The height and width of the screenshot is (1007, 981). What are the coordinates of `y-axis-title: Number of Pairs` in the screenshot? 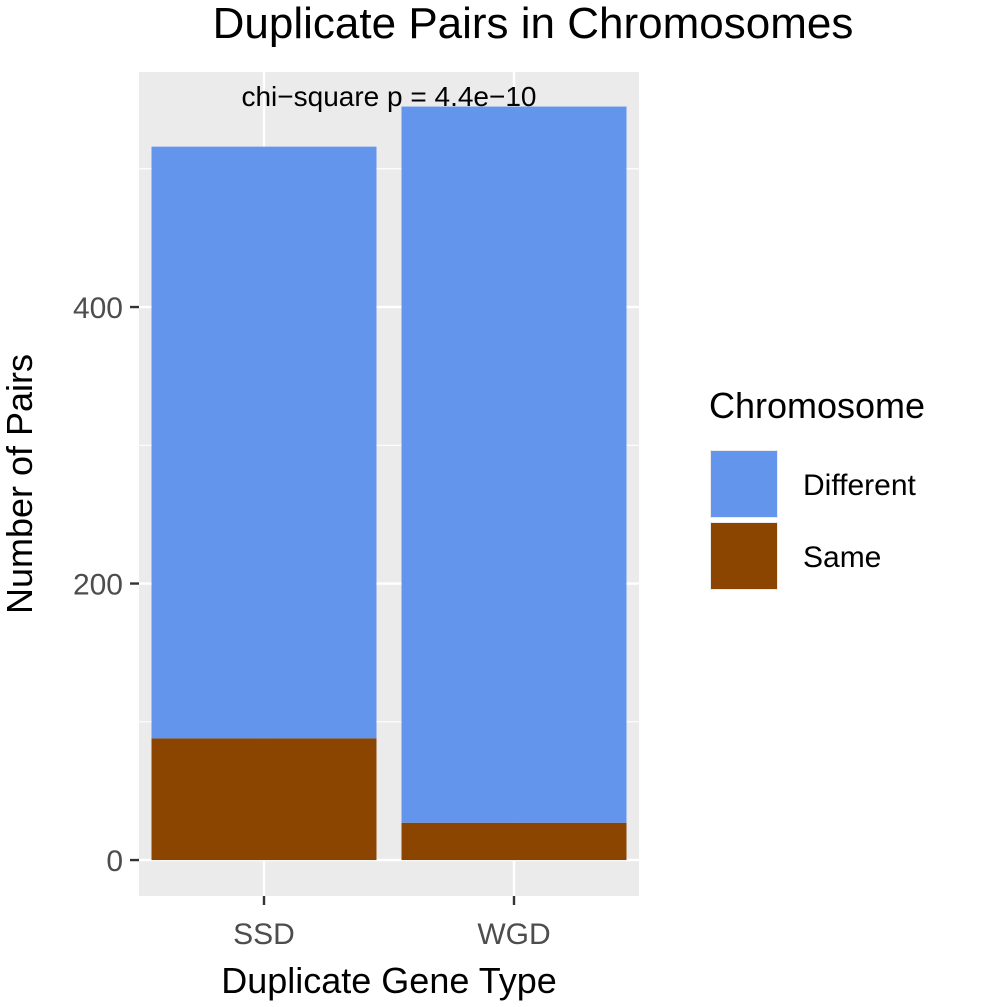 It's located at (20, 484).